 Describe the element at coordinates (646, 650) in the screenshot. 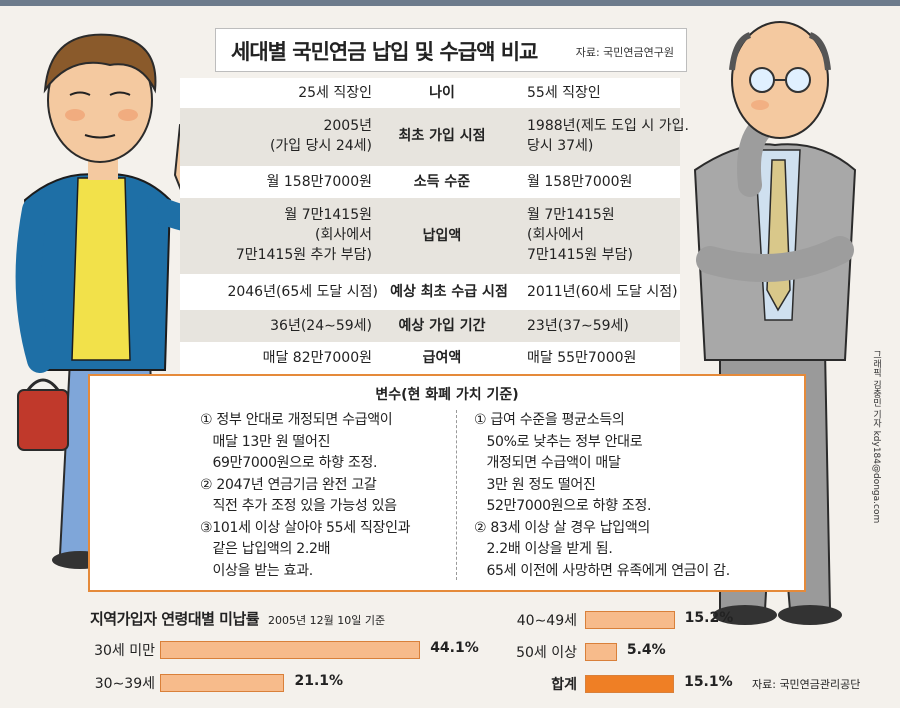

I see `bar-value-label: 5.4%` at that location.